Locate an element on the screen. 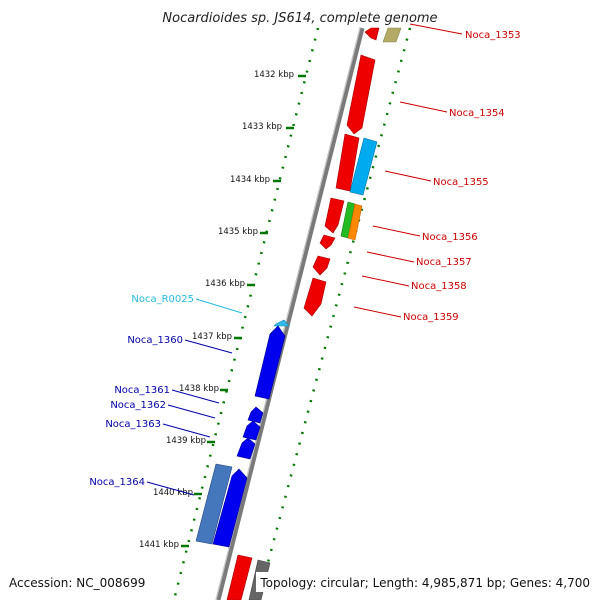 The width and height of the screenshot is (600, 600). gene-bottom-red is located at coordinates (239, 577).